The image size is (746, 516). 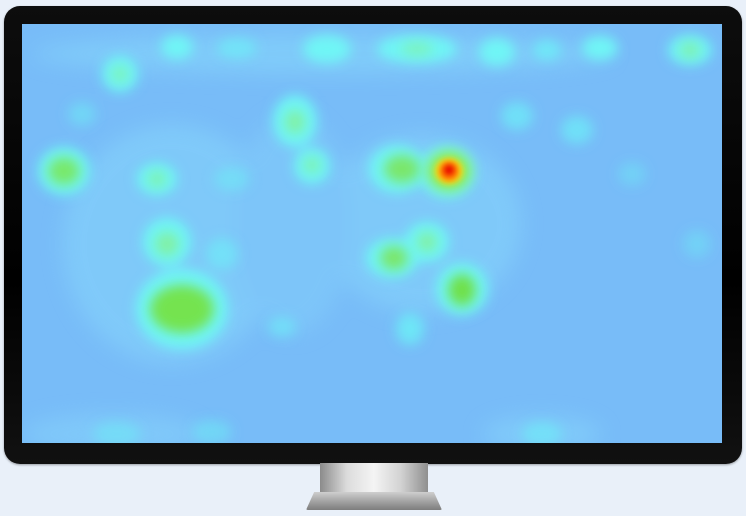 I want to click on monitor-stand-base, so click(x=374, y=501).